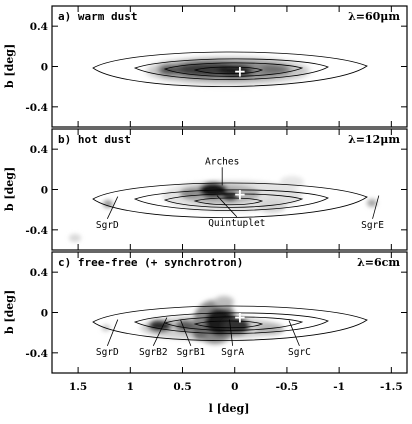  I want to click on source-label: SgrB2, so click(153, 352).